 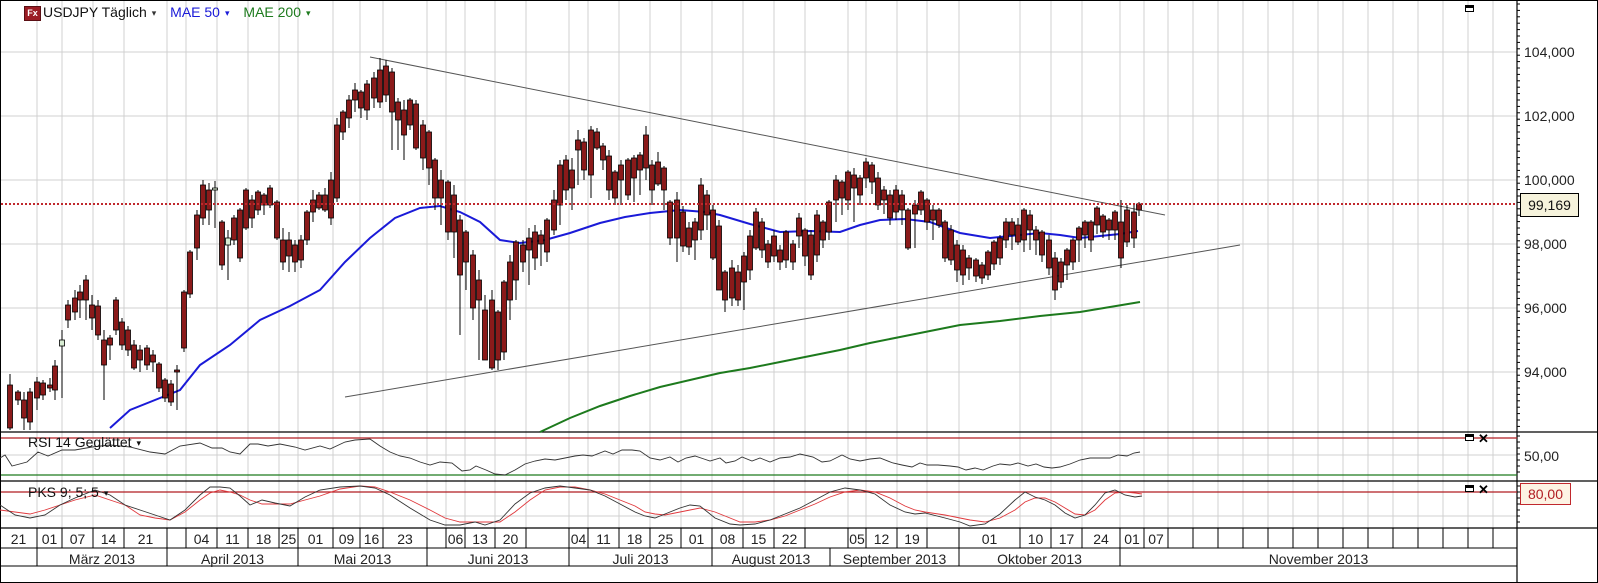 I want to click on pks-dropdown-icon: ▾, so click(x=106, y=493).